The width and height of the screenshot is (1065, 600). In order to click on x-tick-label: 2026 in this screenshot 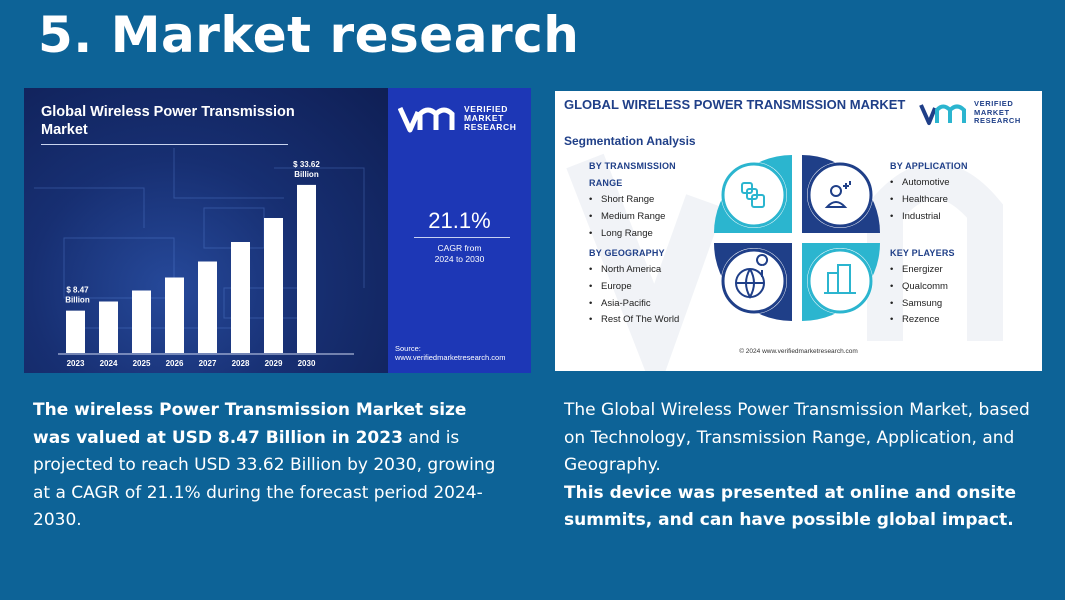, I will do `click(175, 363)`.